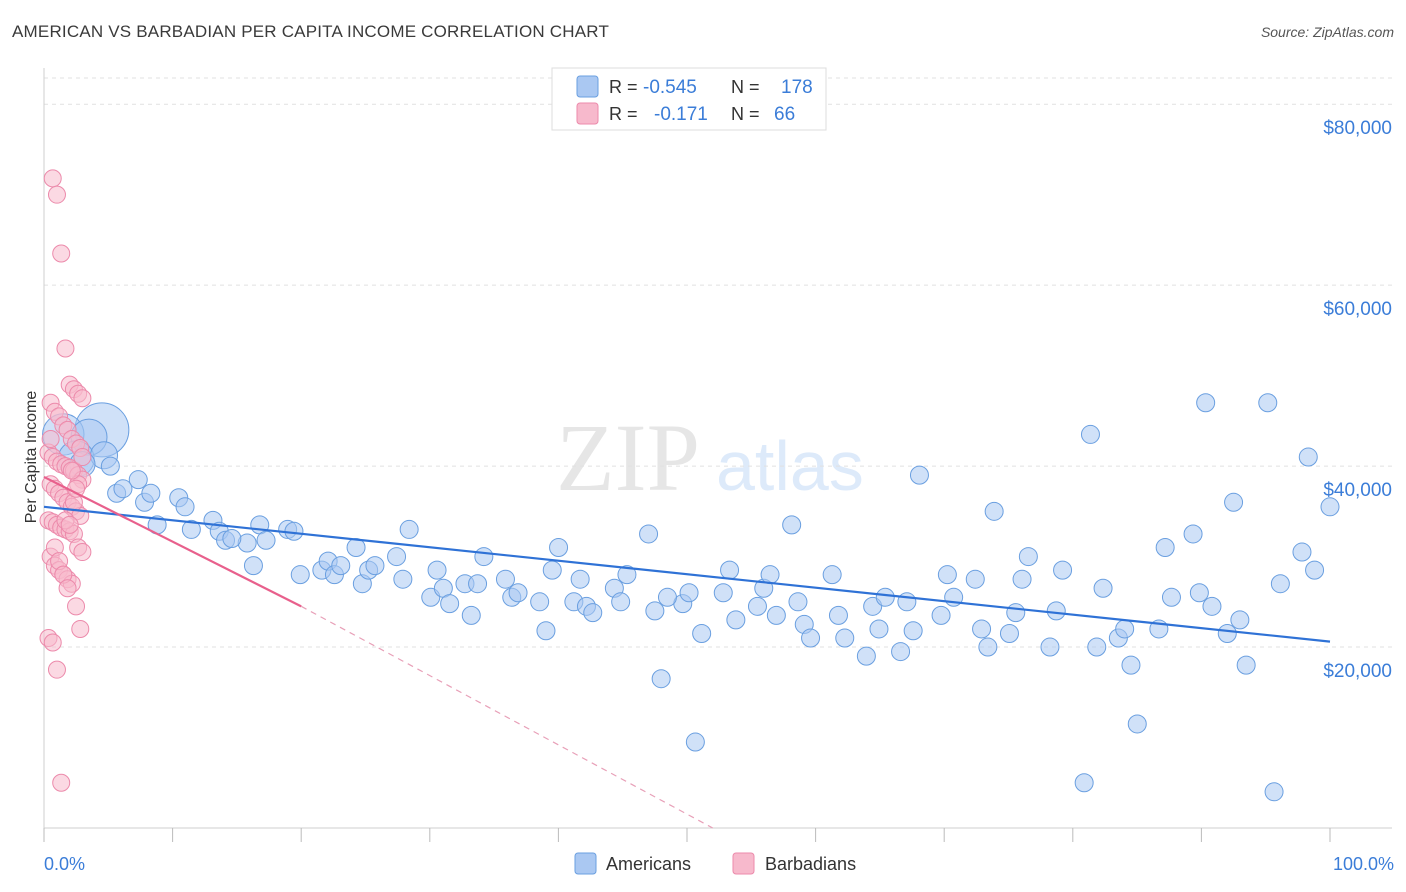 The image size is (1406, 892). Describe the element at coordinates (585, 863) in the screenshot. I see `legend-bottom-swatch-americans` at that location.